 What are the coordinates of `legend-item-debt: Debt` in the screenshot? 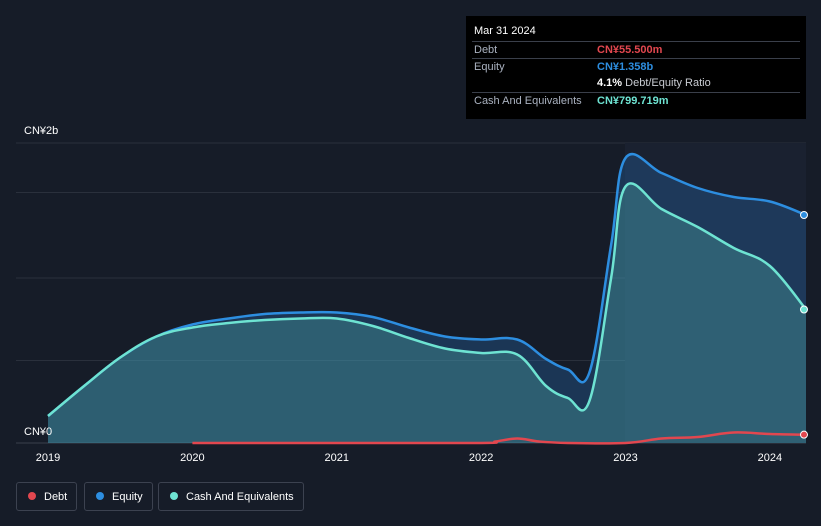 It's located at (46, 496).